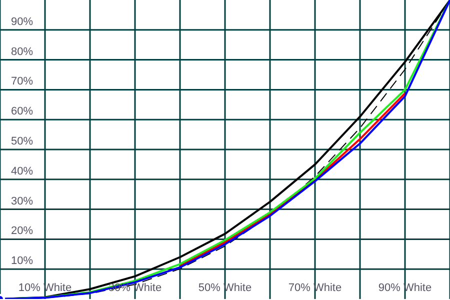 The image size is (450, 300). I want to click on y-tick-label: 50%, so click(22, 142).